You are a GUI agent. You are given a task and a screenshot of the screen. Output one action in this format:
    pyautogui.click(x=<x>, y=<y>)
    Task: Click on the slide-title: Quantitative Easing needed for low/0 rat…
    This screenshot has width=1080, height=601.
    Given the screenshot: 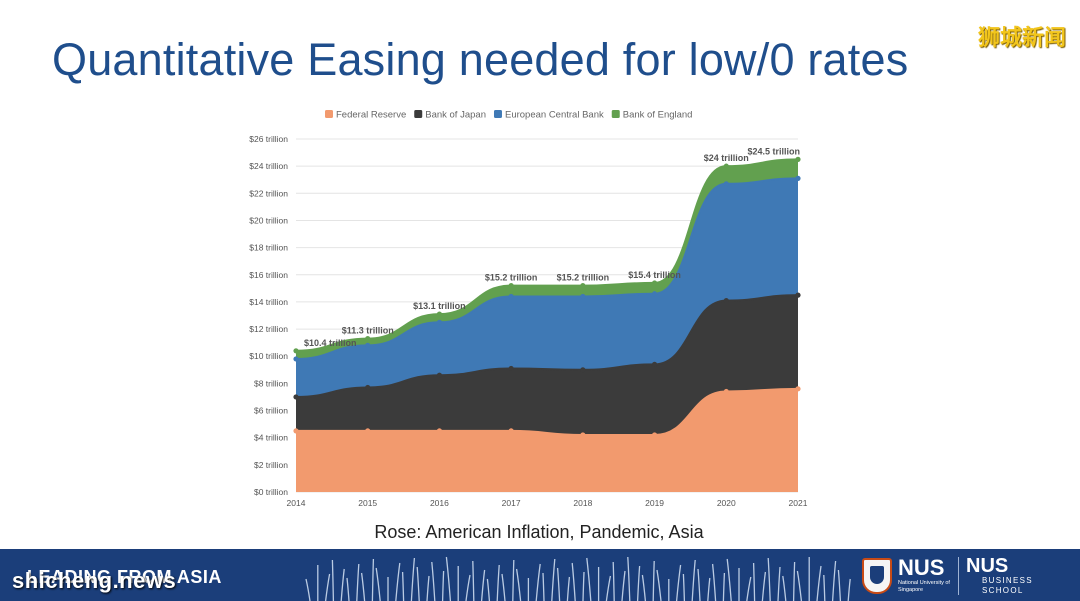 What is the action you would take?
    pyautogui.click(x=480, y=59)
    